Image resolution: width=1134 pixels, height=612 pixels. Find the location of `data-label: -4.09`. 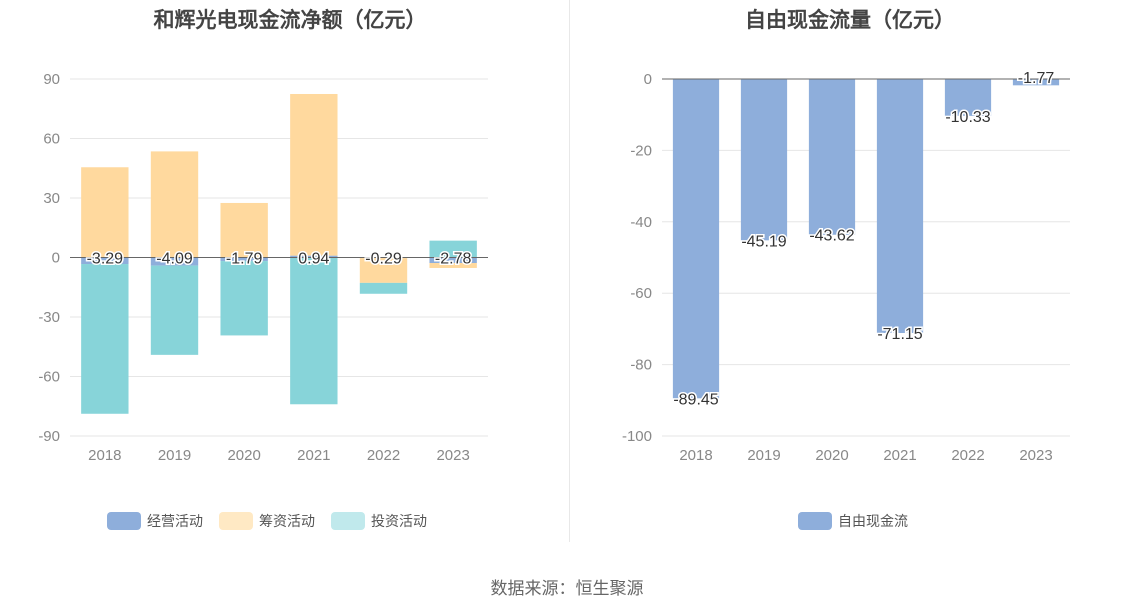

data-label: -4.09 is located at coordinates (174, 259).